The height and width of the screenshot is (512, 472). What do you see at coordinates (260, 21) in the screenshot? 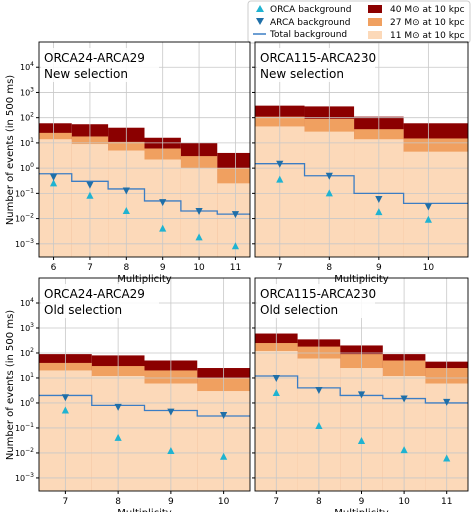
I see `legend-arca-marker` at bounding box center [260, 21].